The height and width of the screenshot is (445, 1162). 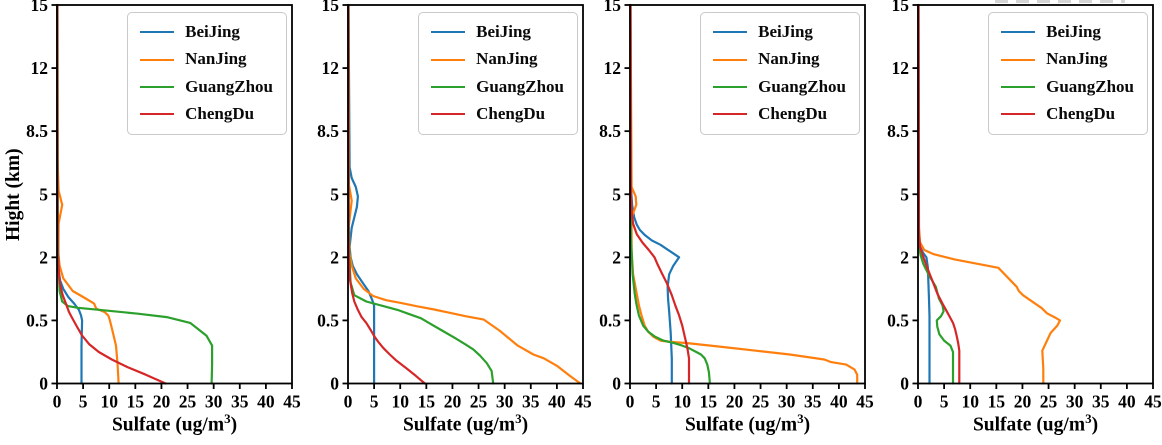 What do you see at coordinates (747, 424) in the screenshot?
I see `x-axis-label-3: Sulfate (ug/m3)` at bounding box center [747, 424].